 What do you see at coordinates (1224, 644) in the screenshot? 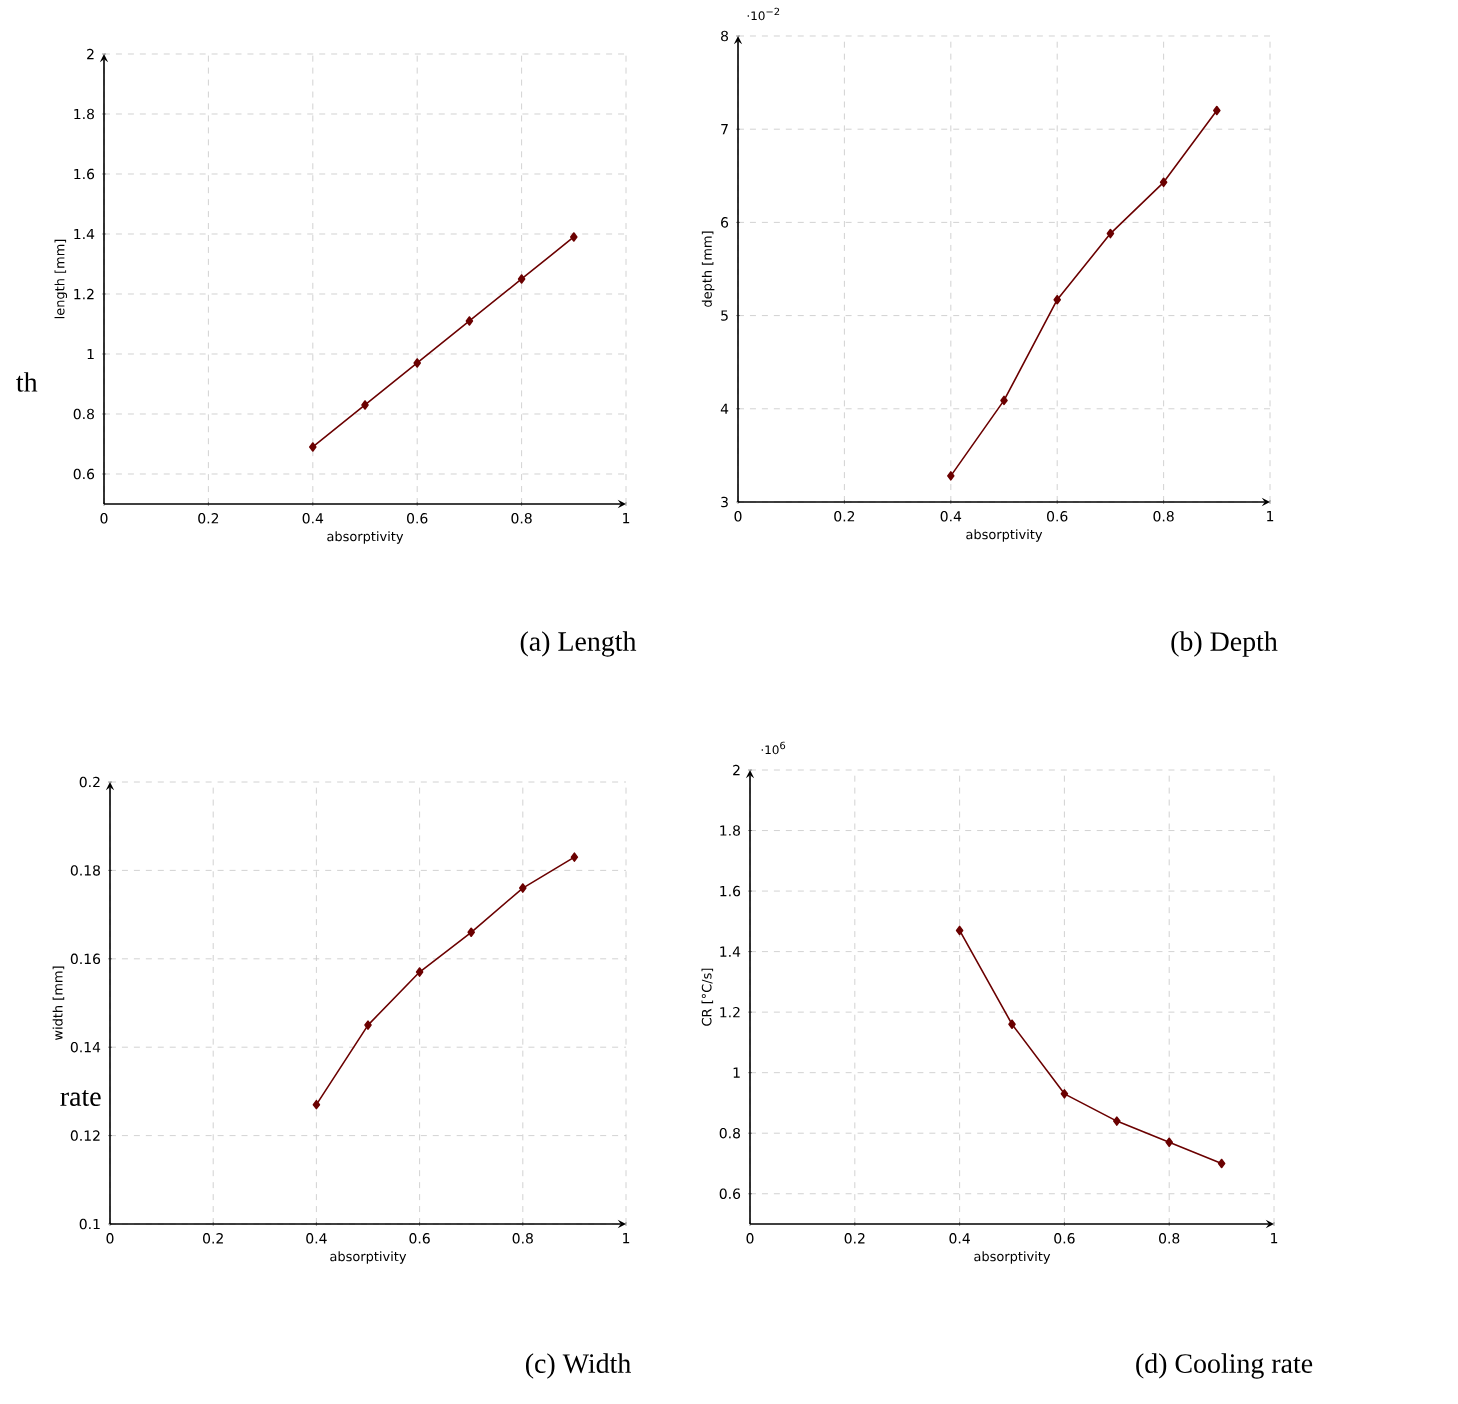
I see `text: (b) Depth` at bounding box center [1224, 644].